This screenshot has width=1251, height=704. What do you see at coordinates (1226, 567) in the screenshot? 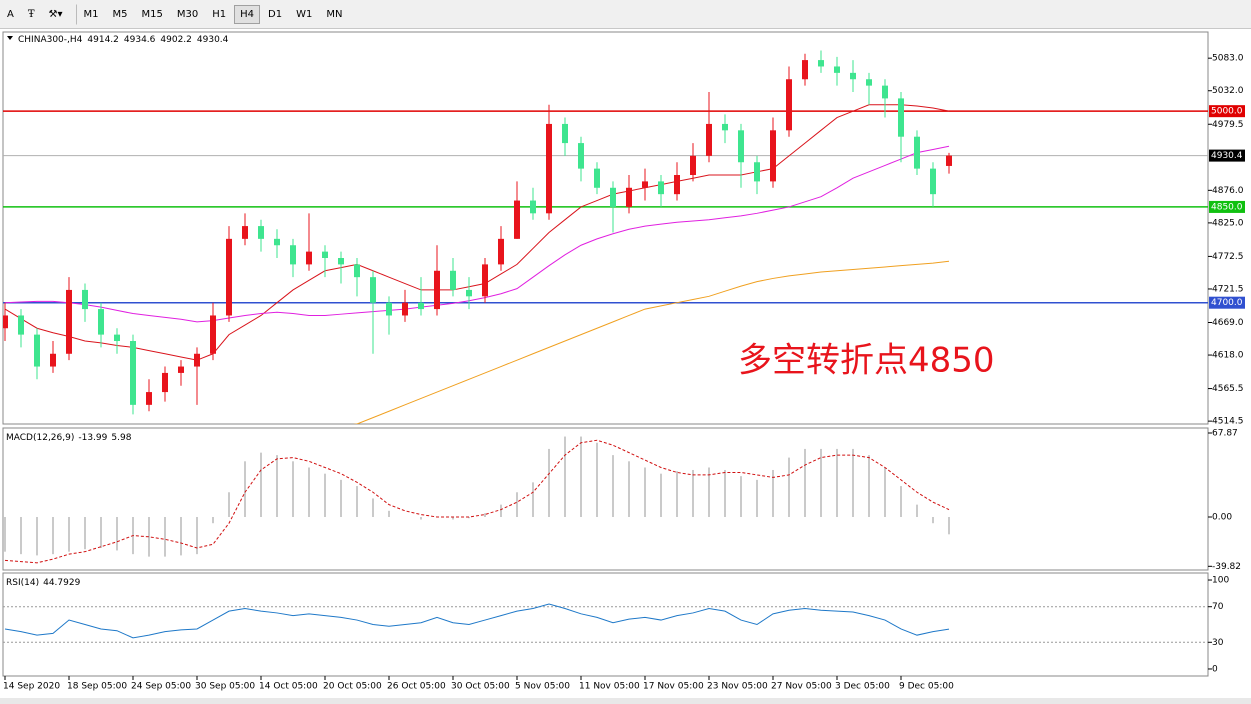
I see `y-tick-label: -39.82` at bounding box center [1226, 567].